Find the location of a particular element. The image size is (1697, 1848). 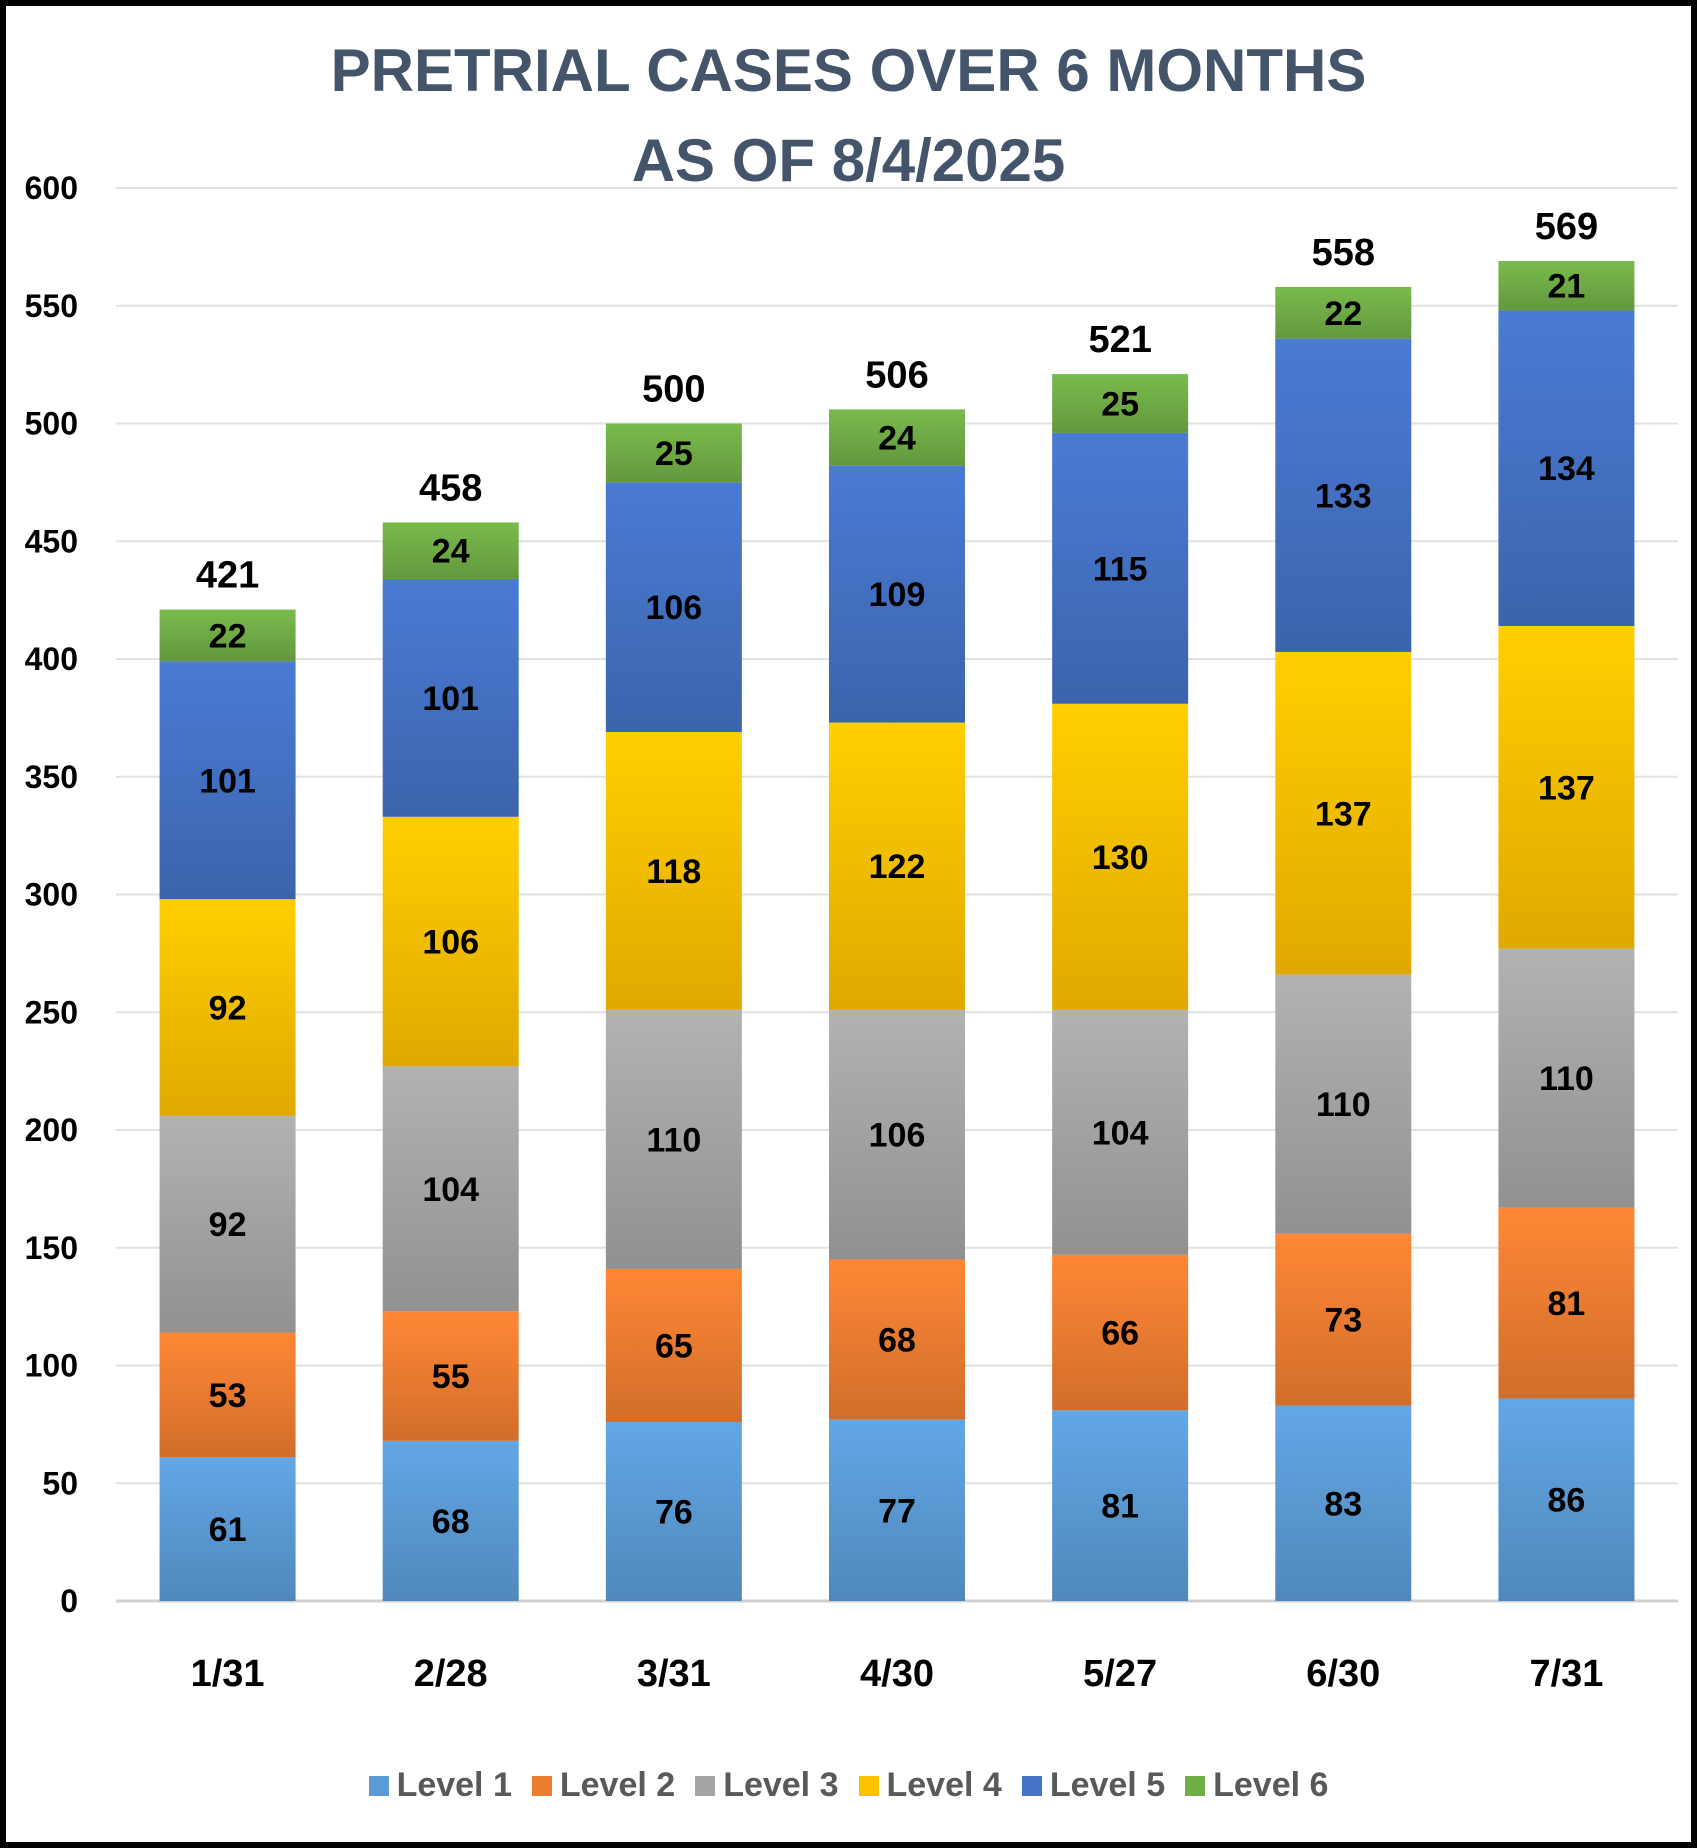

legend-label: Level 4 is located at coordinates (944, 1785).